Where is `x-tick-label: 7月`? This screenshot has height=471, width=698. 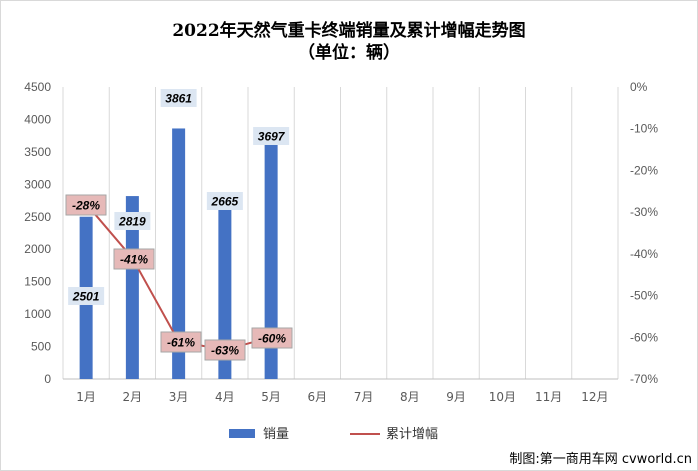
x-tick-label: 7月 is located at coordinates (364, 397).